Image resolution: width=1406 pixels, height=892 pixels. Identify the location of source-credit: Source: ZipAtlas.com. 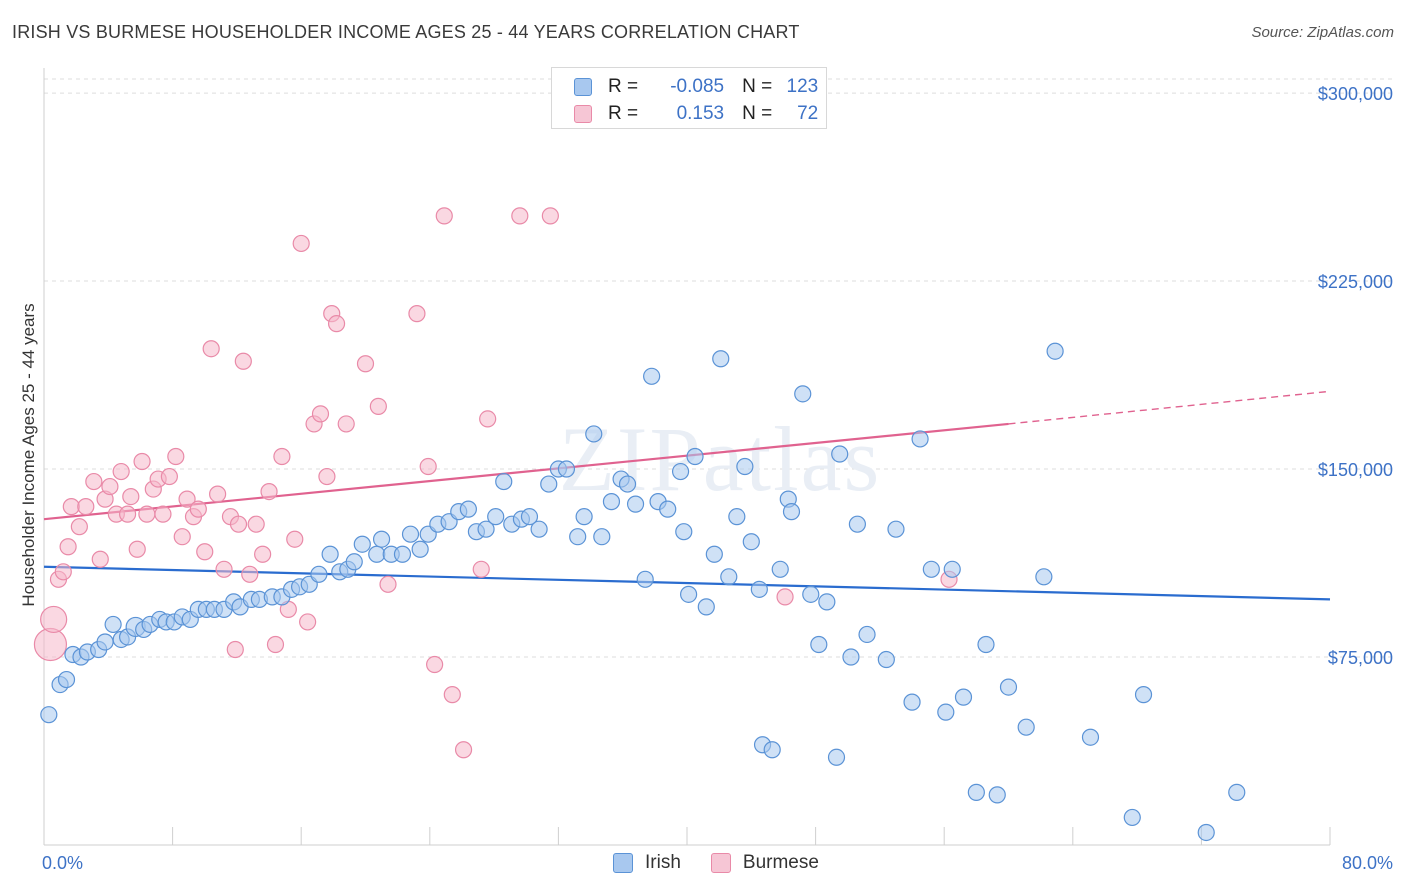
(1322, 32).